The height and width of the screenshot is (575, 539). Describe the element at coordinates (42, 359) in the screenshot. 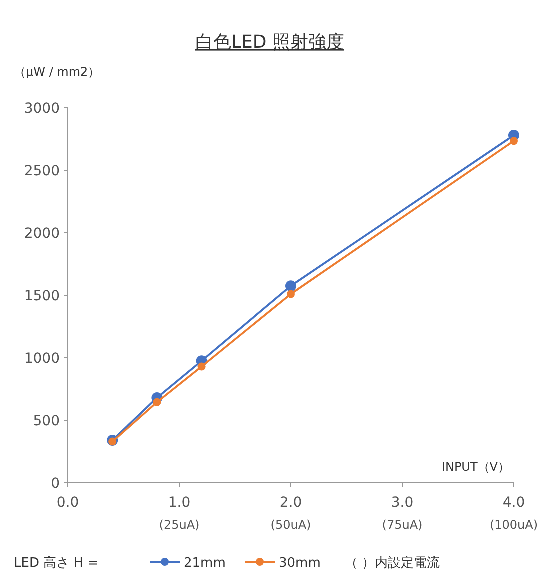

I see `y-tick-label: 1000` at that location.